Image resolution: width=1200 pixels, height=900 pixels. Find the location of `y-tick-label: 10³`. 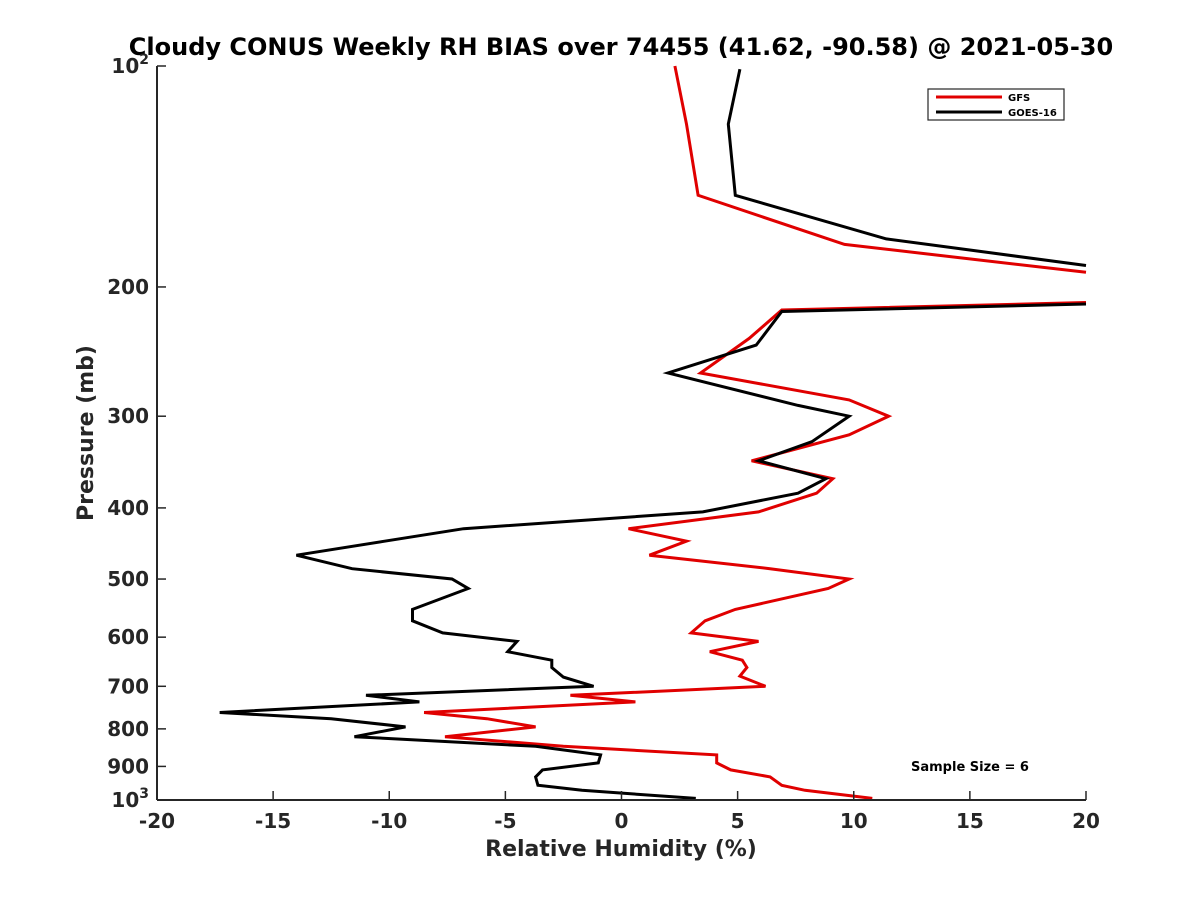

y-tick-label: 10³ is located at coordinates (130, 799).